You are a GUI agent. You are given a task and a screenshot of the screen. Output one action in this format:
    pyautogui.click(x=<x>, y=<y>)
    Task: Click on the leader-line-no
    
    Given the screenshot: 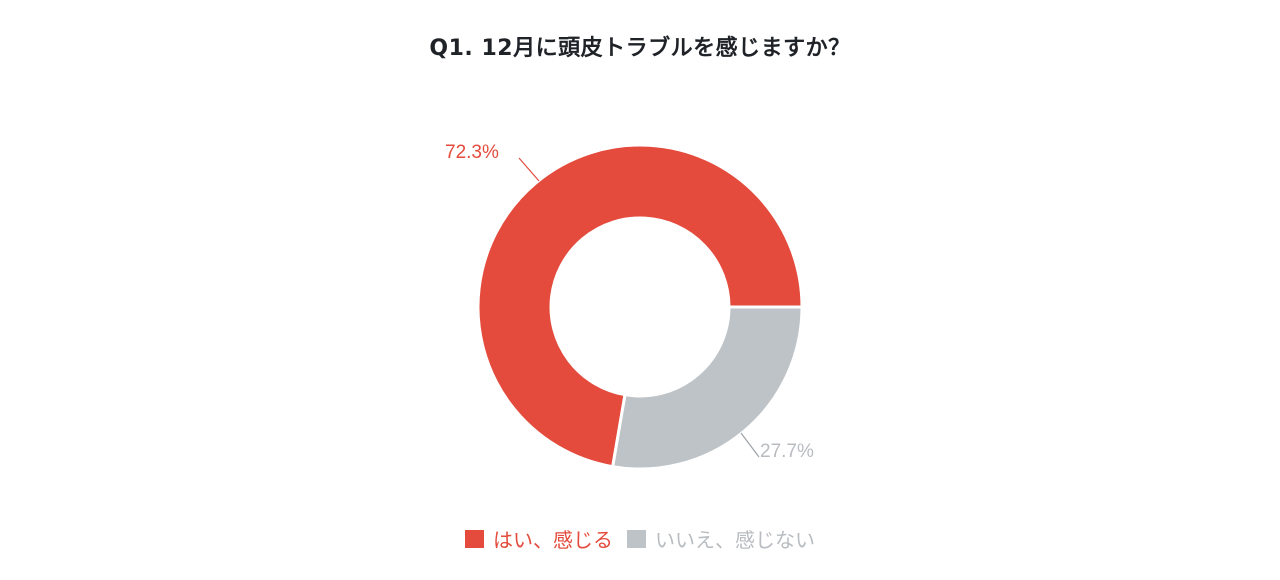 What is the action you would take?
    pyautogui.click(x=750, y=445)
    